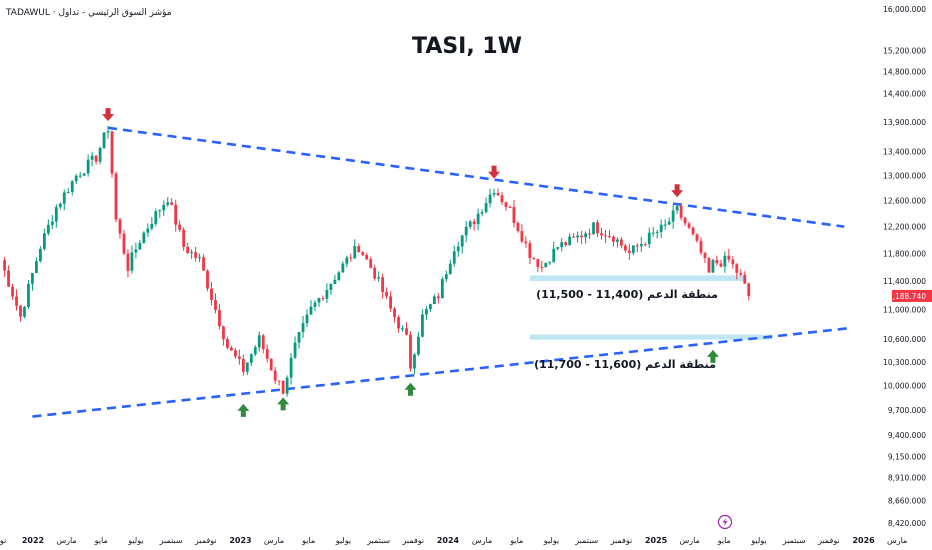  Describe the element at coordinates (442, 372) in the screenshot. I see `trendline-lower-support` at that location.